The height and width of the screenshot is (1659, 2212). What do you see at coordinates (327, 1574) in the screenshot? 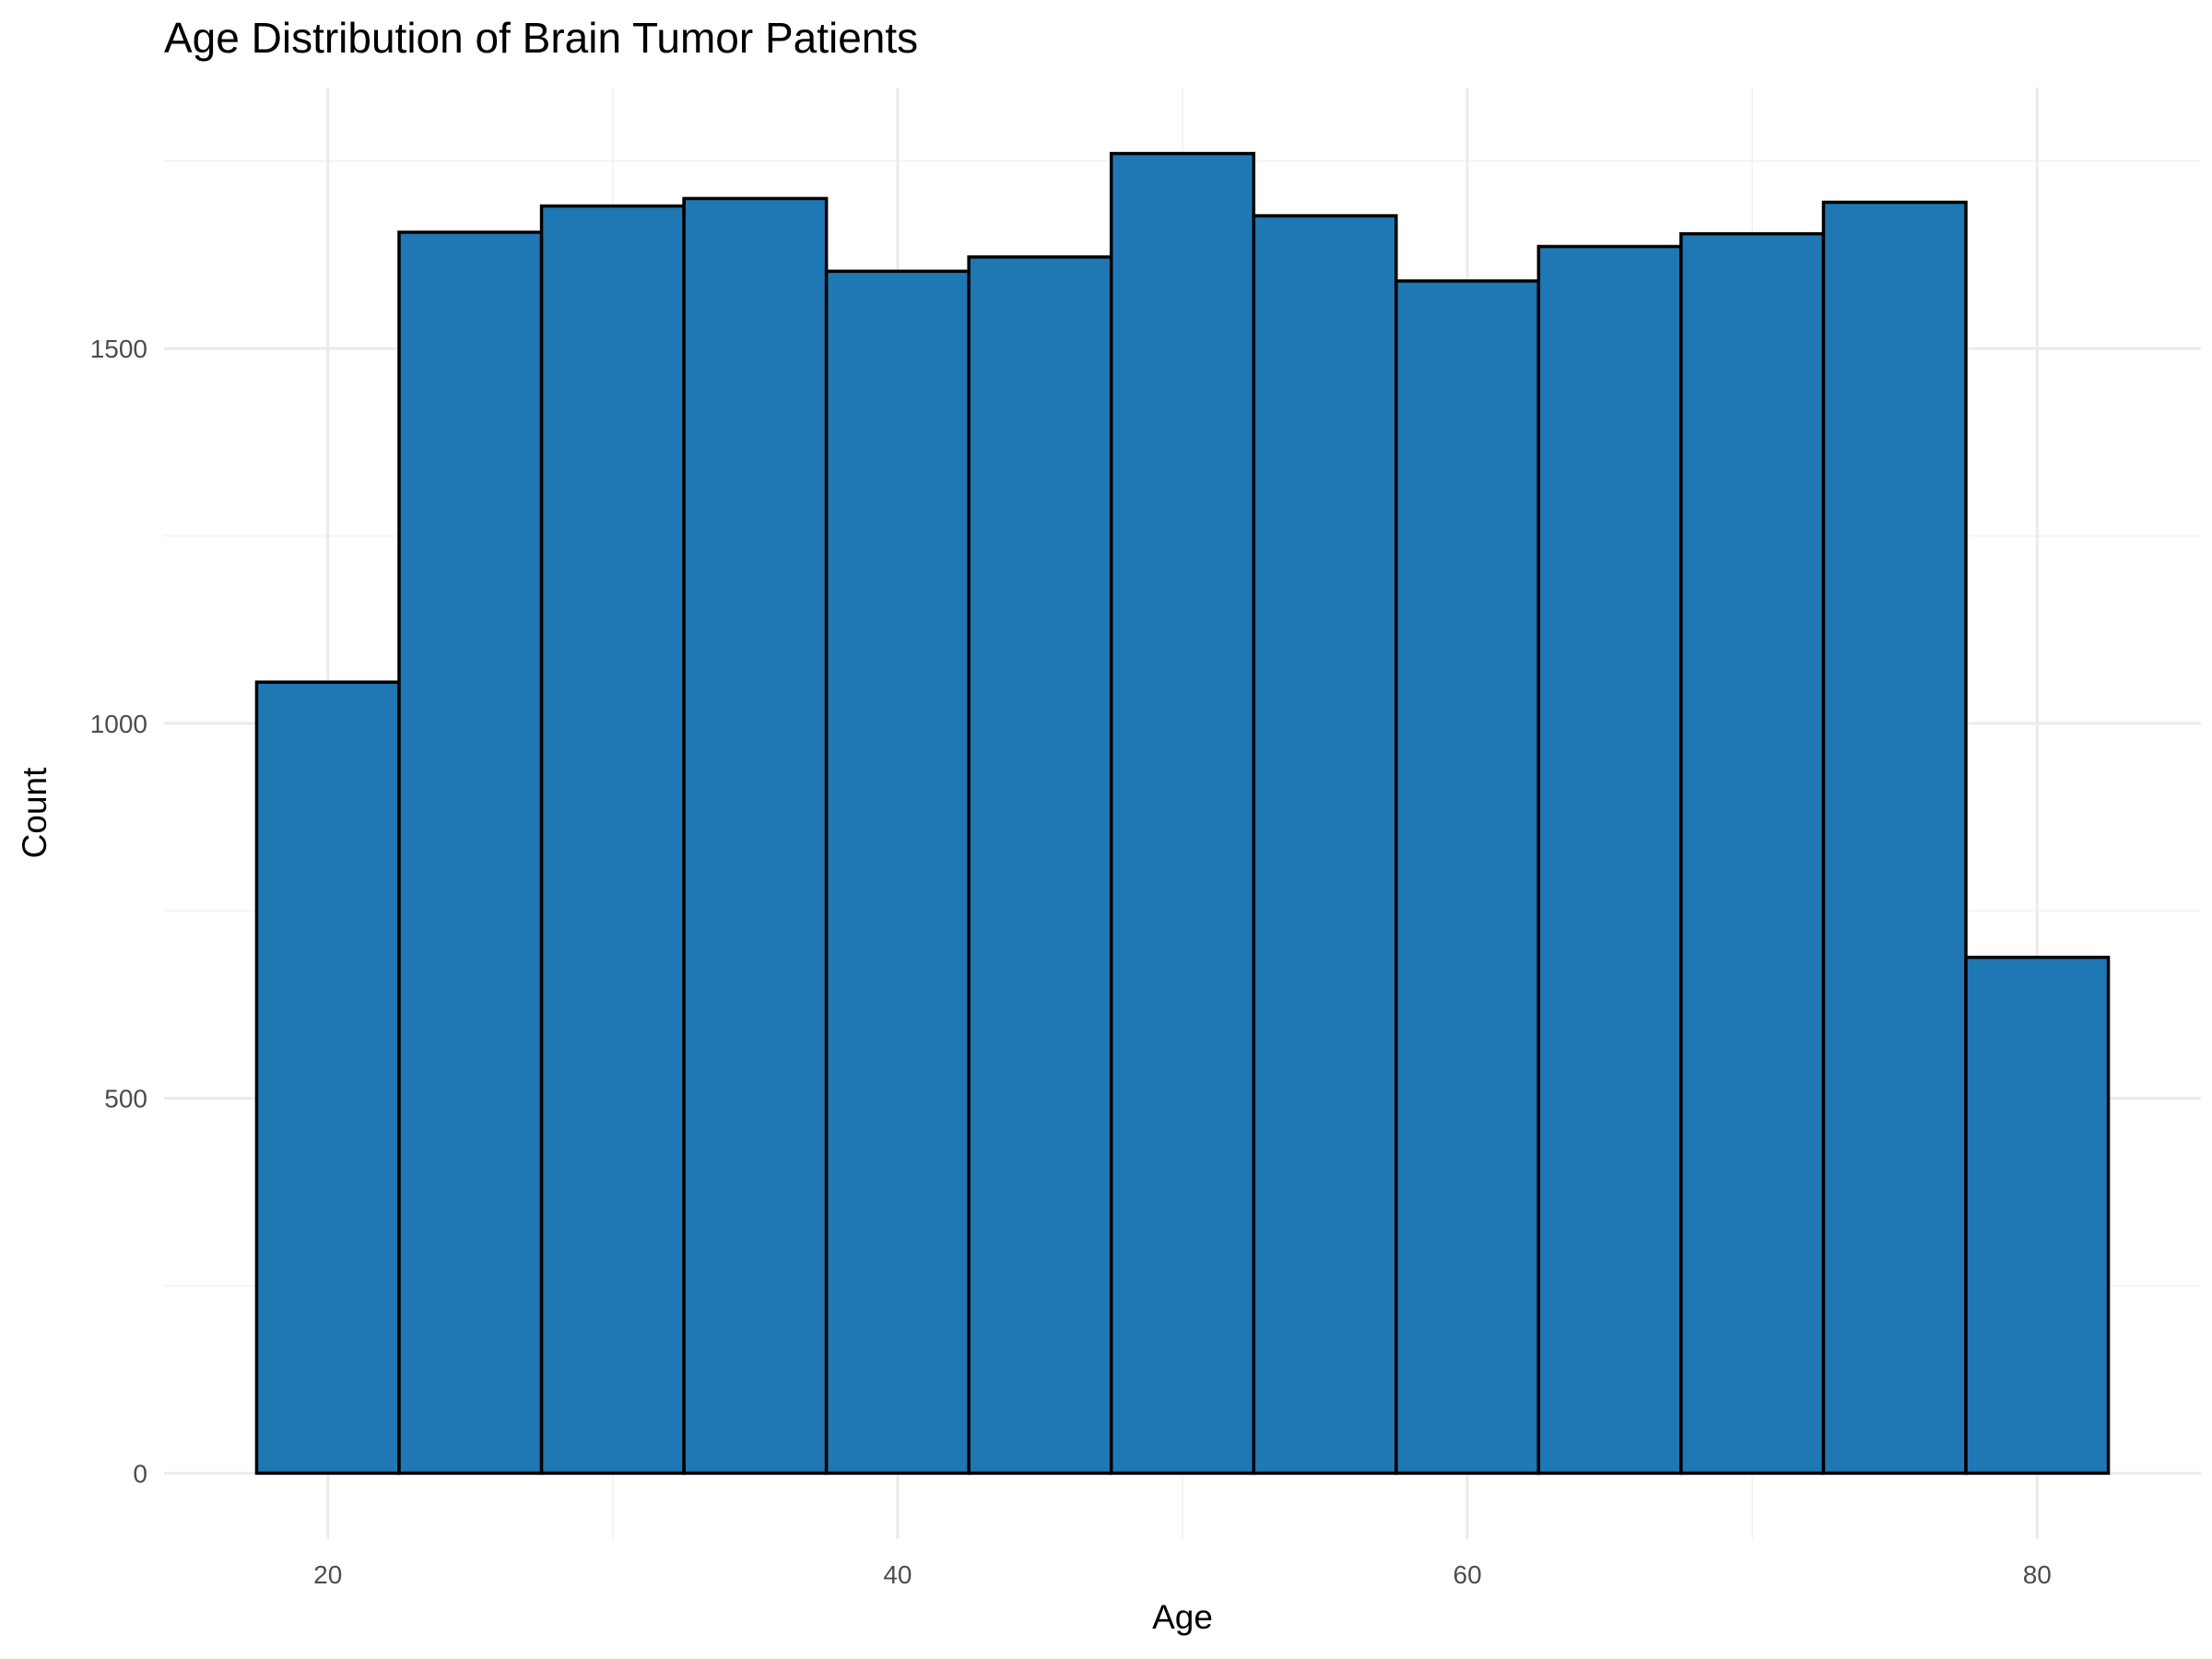
I see `x-tick-label: 20` at bounding box center [327, 1574].